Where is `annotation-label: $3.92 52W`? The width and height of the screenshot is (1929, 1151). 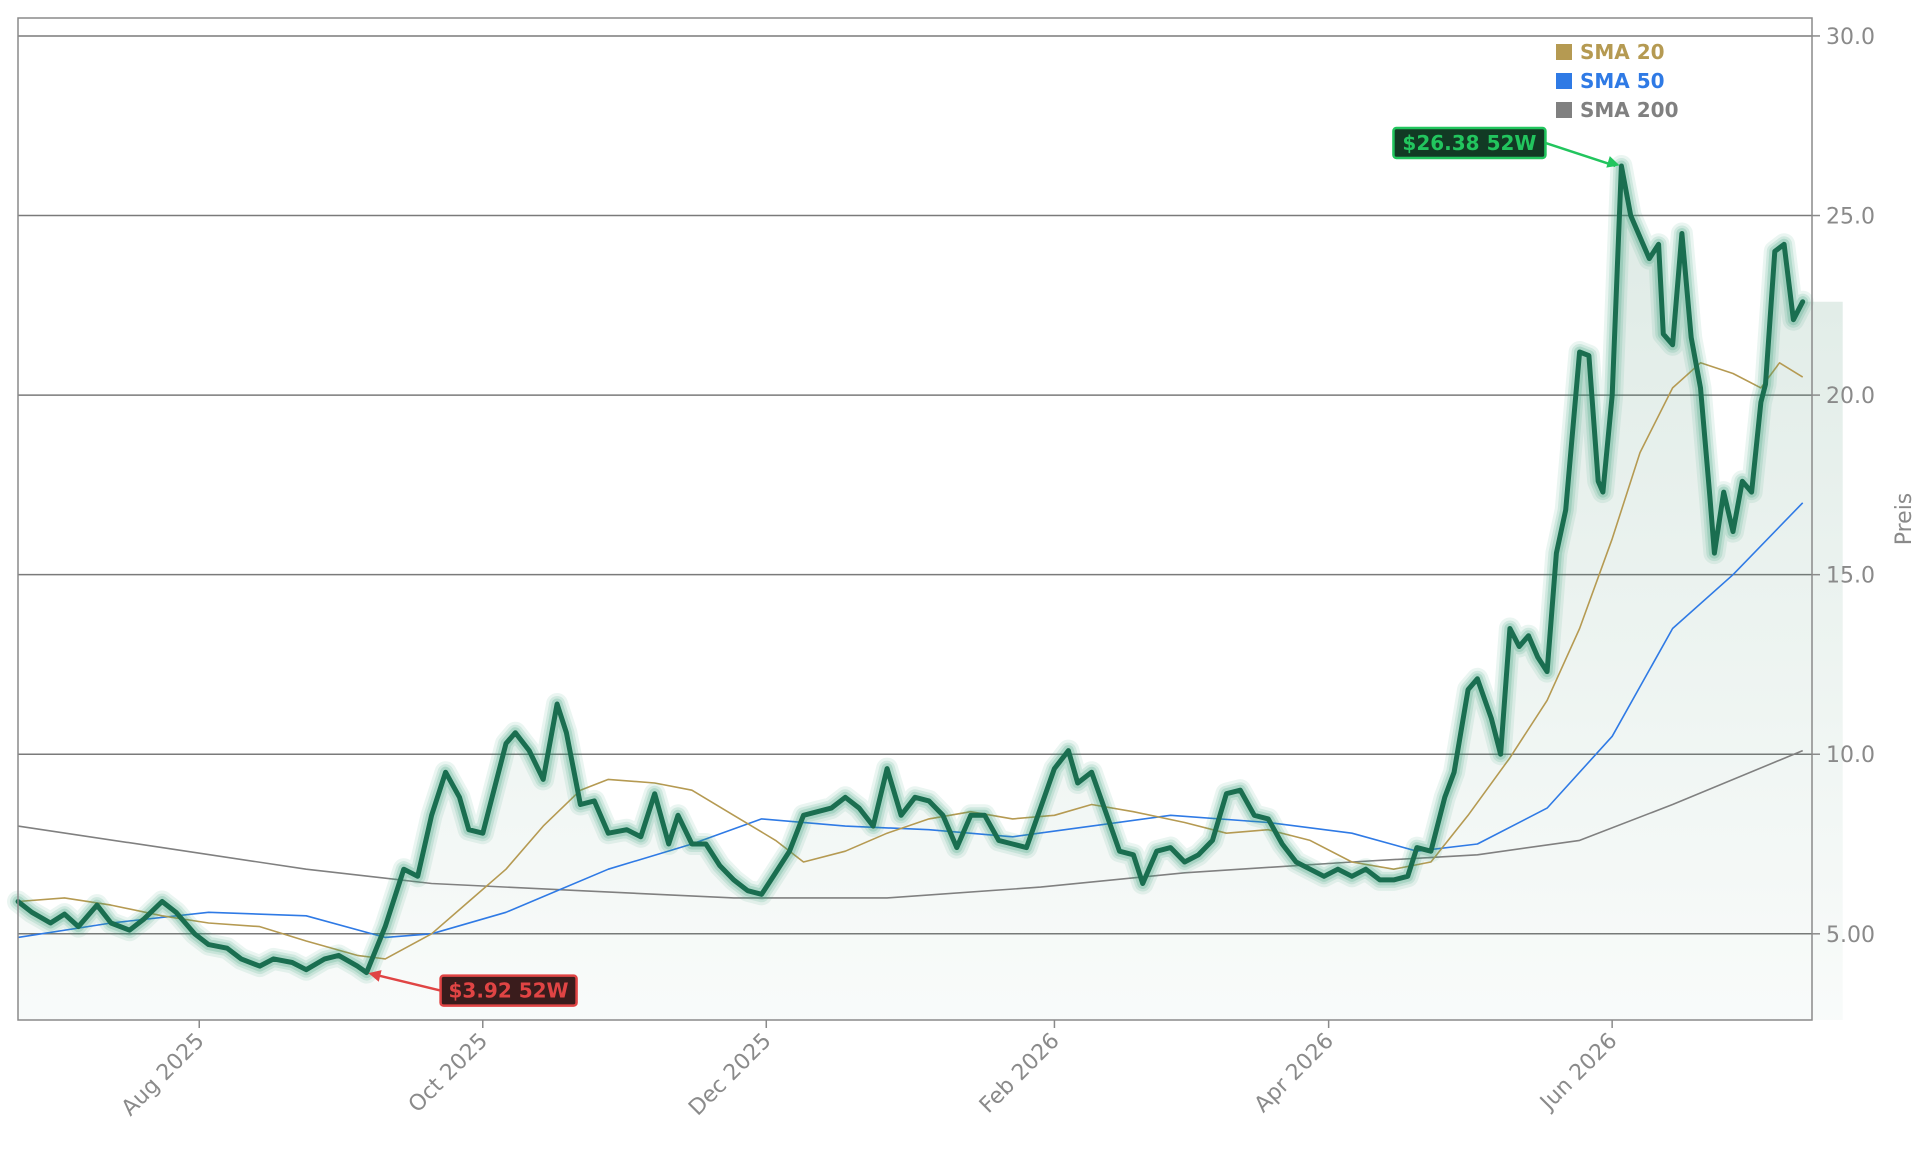 annotation-label: $3.92 52W is located at coordinates (509, 991).